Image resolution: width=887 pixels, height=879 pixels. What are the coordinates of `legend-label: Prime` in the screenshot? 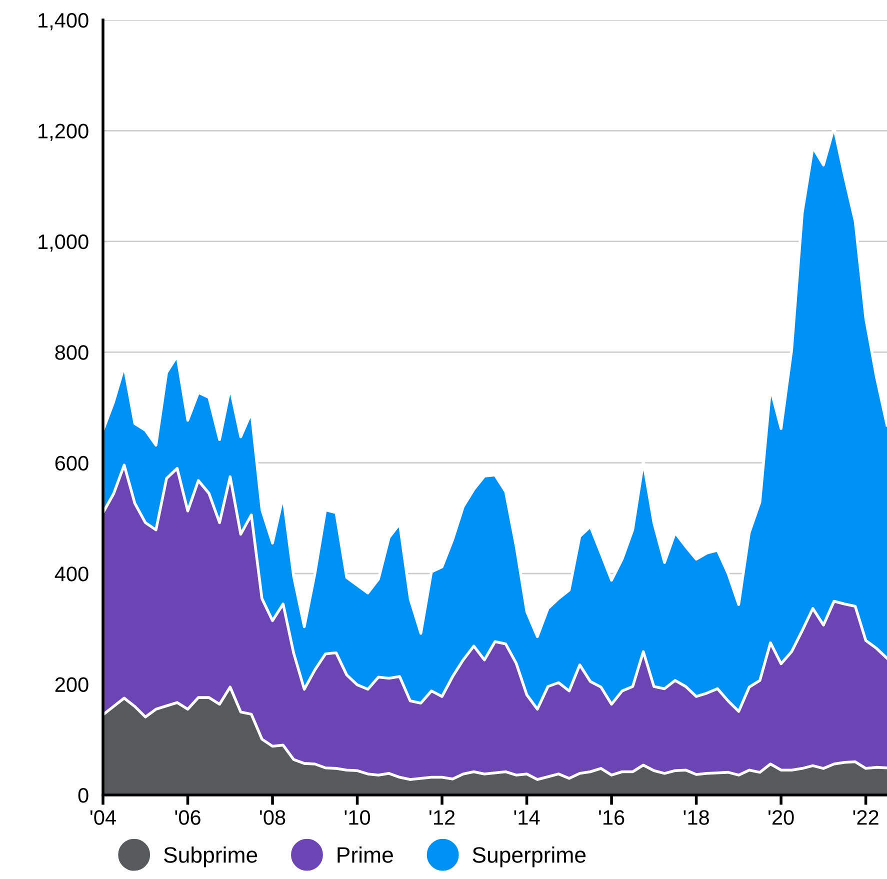 It's located at (365, 854).